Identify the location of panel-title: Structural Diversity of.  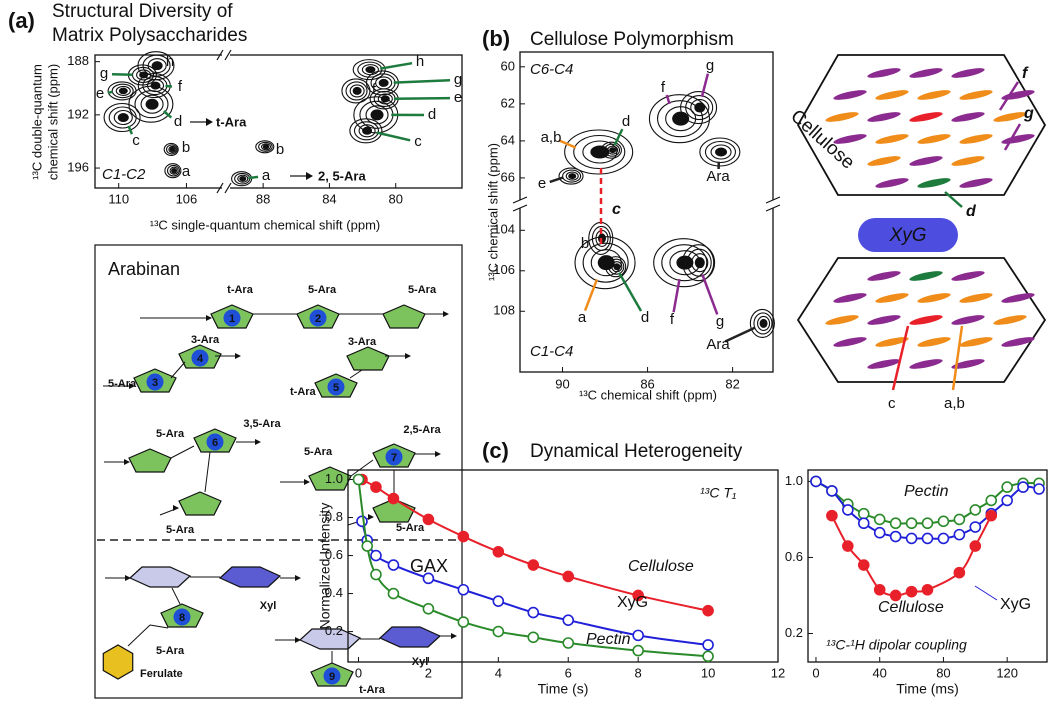
(142, 11).